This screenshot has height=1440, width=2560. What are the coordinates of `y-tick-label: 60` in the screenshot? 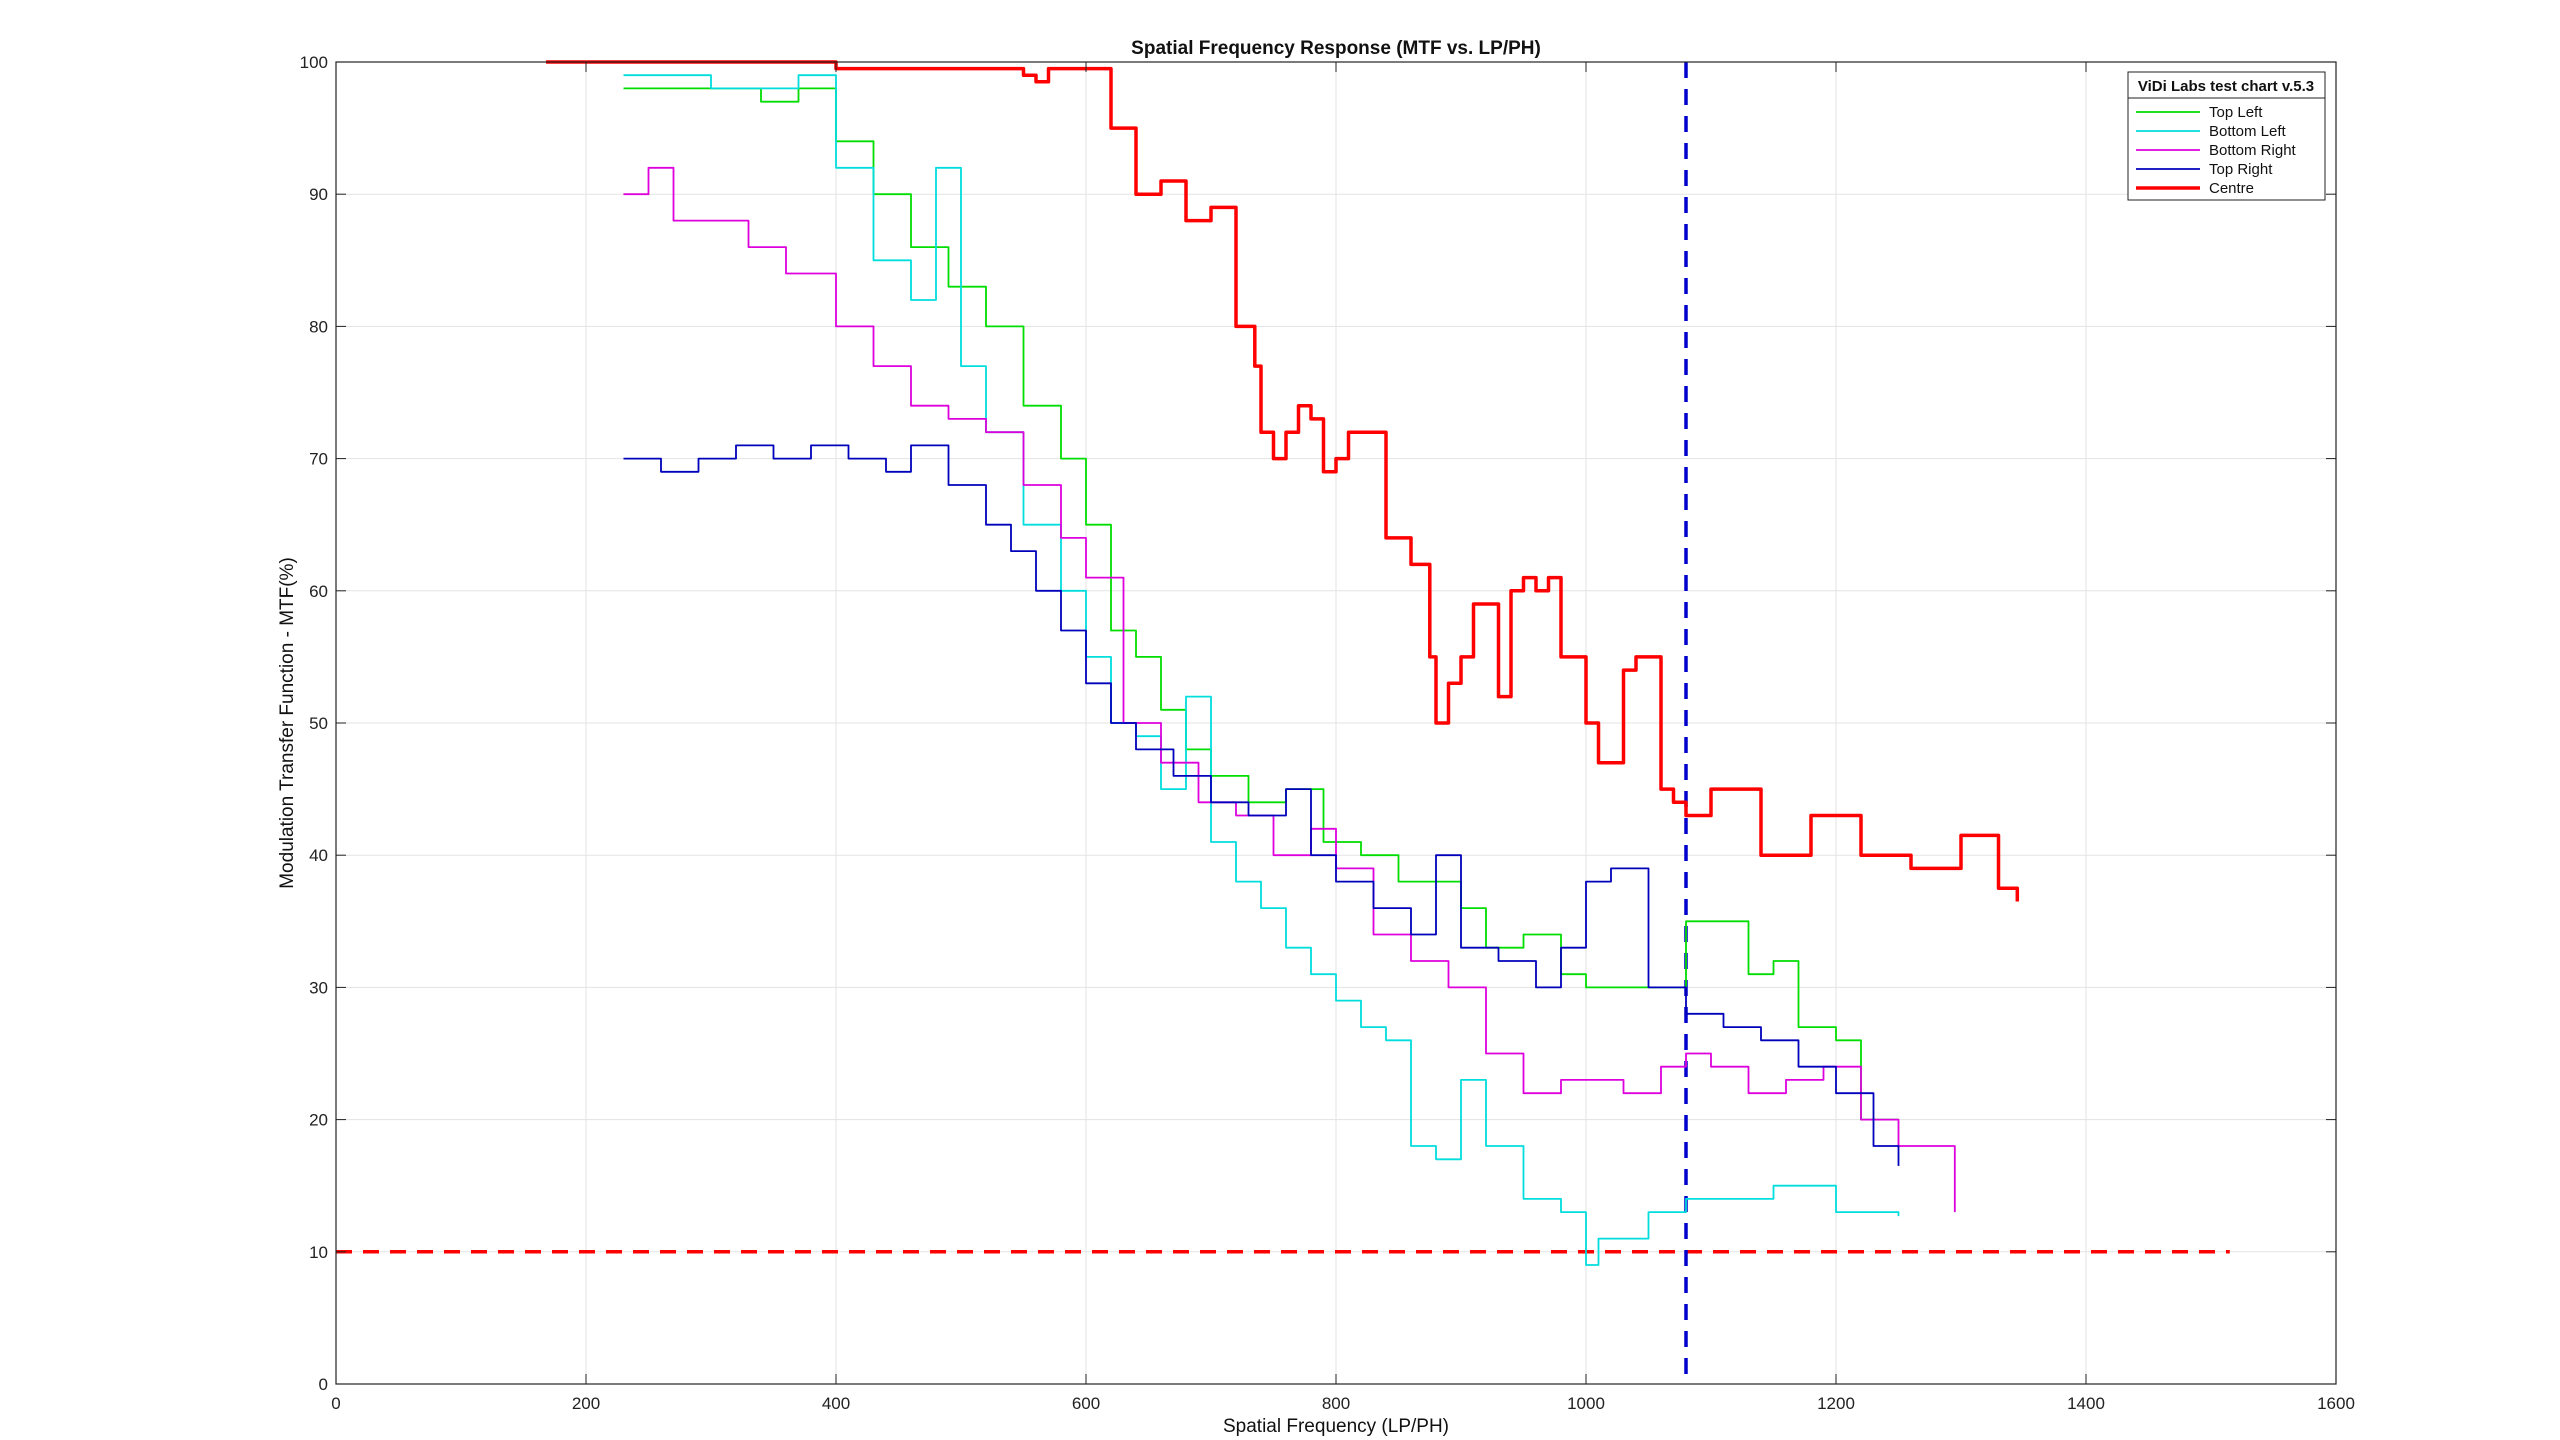 It's located at (318, 591).